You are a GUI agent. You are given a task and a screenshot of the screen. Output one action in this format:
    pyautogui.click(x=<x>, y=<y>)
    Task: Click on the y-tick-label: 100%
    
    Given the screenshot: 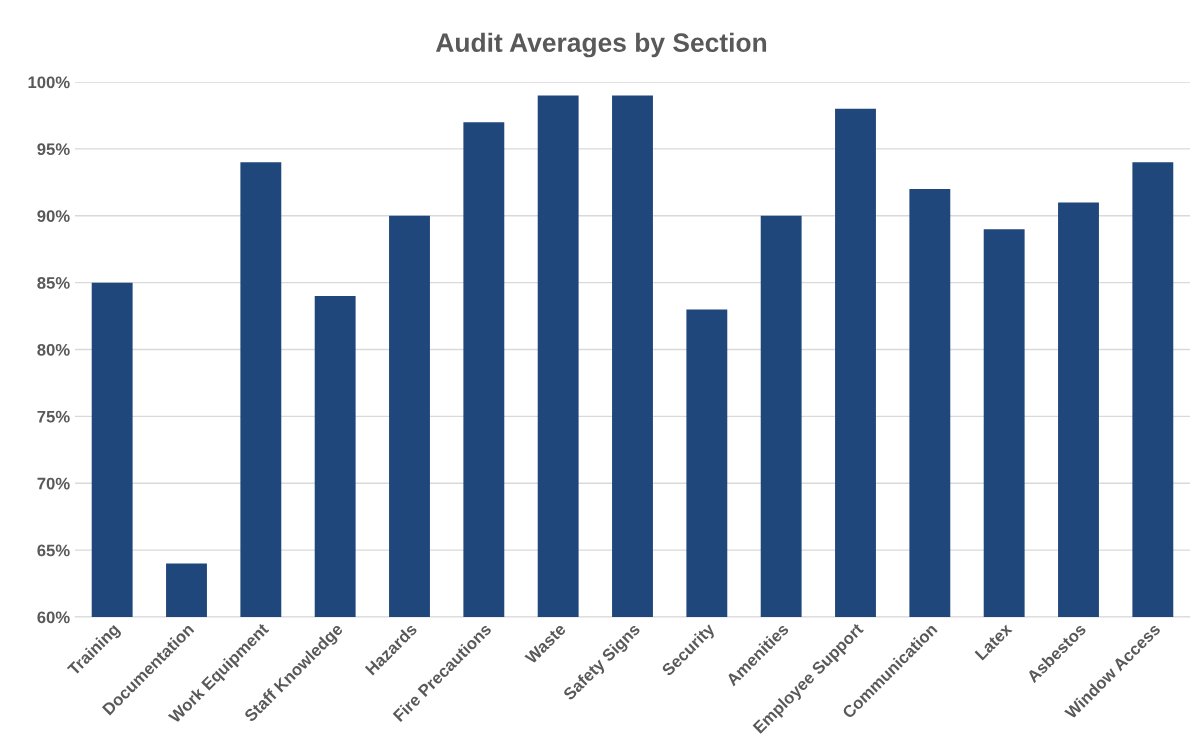 What is the action you would take?
    pyautogui.click(x=49, y=82)
    